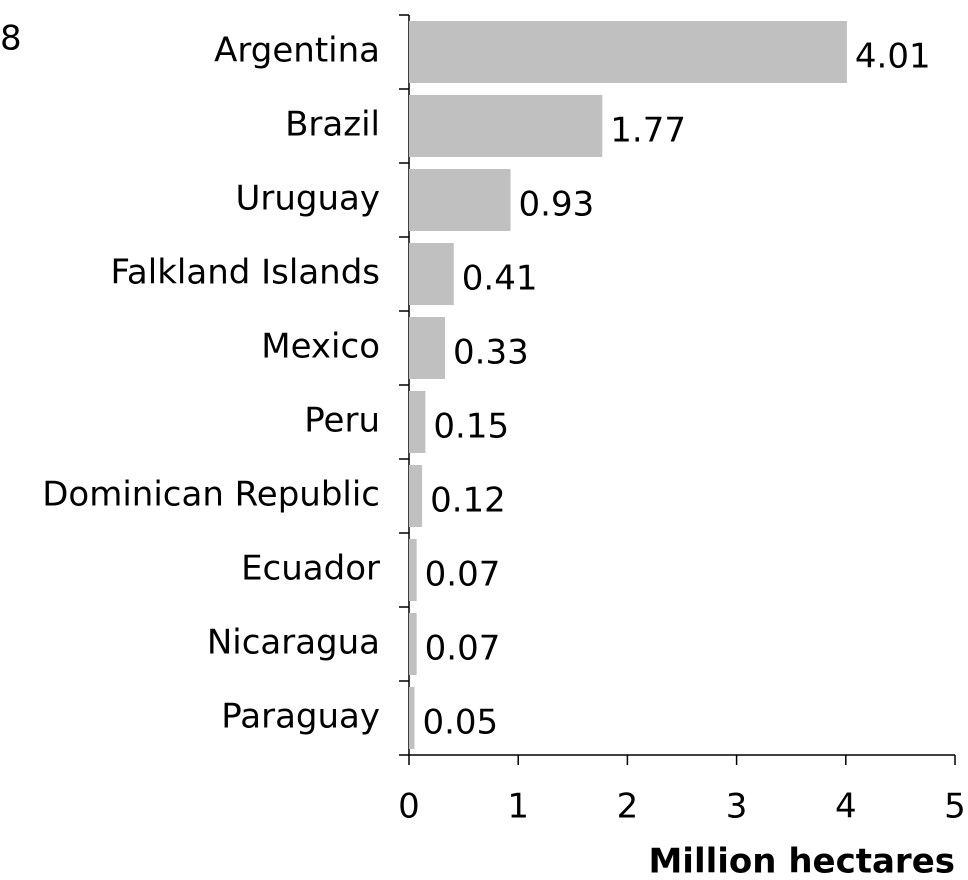 The width and height of the screenshot is (968, 880). I want to click on y-tick-label: Argentina, so click(297, 51).